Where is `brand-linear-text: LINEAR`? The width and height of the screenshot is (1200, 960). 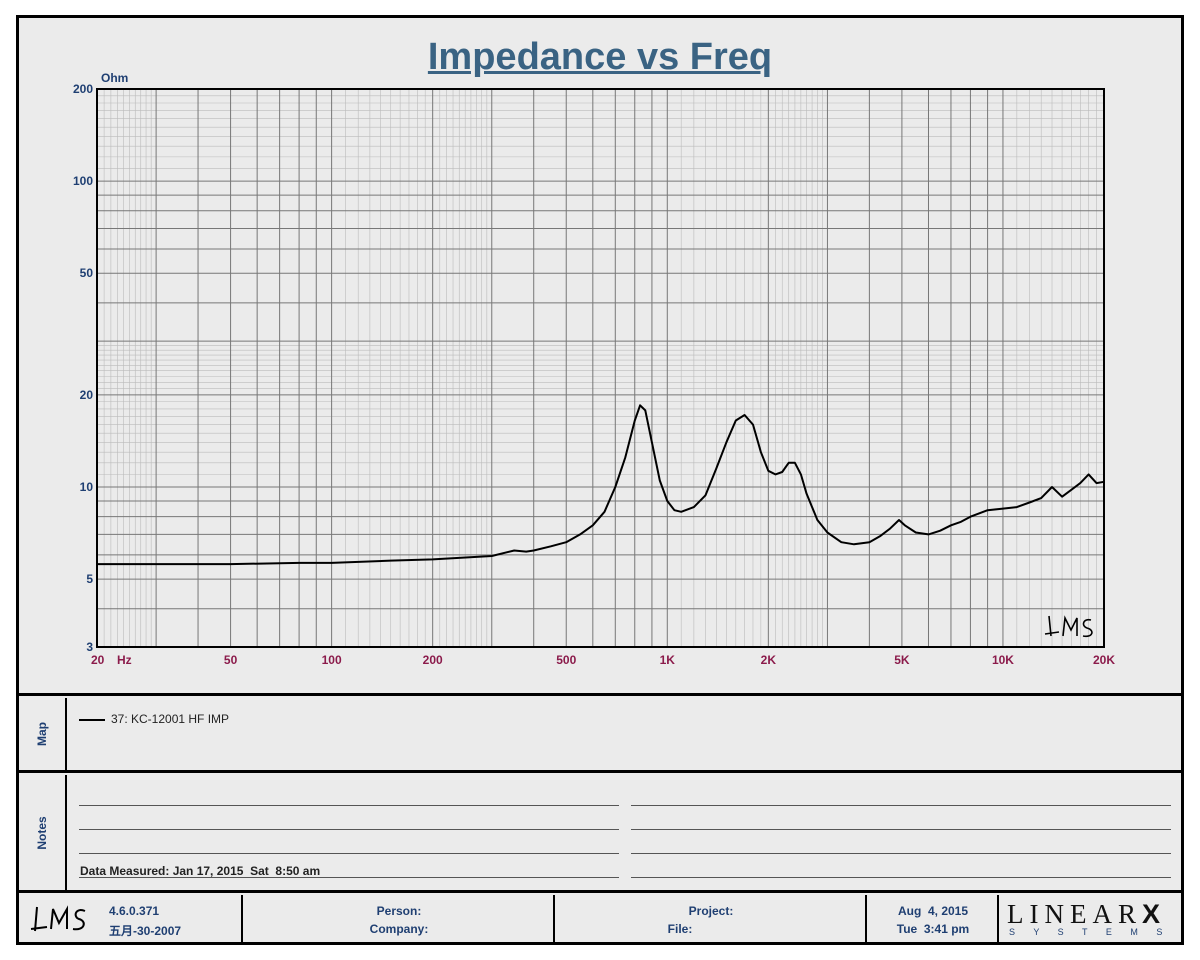
brand-linear-text: LINEAR is located at coordinates (1074, 914).